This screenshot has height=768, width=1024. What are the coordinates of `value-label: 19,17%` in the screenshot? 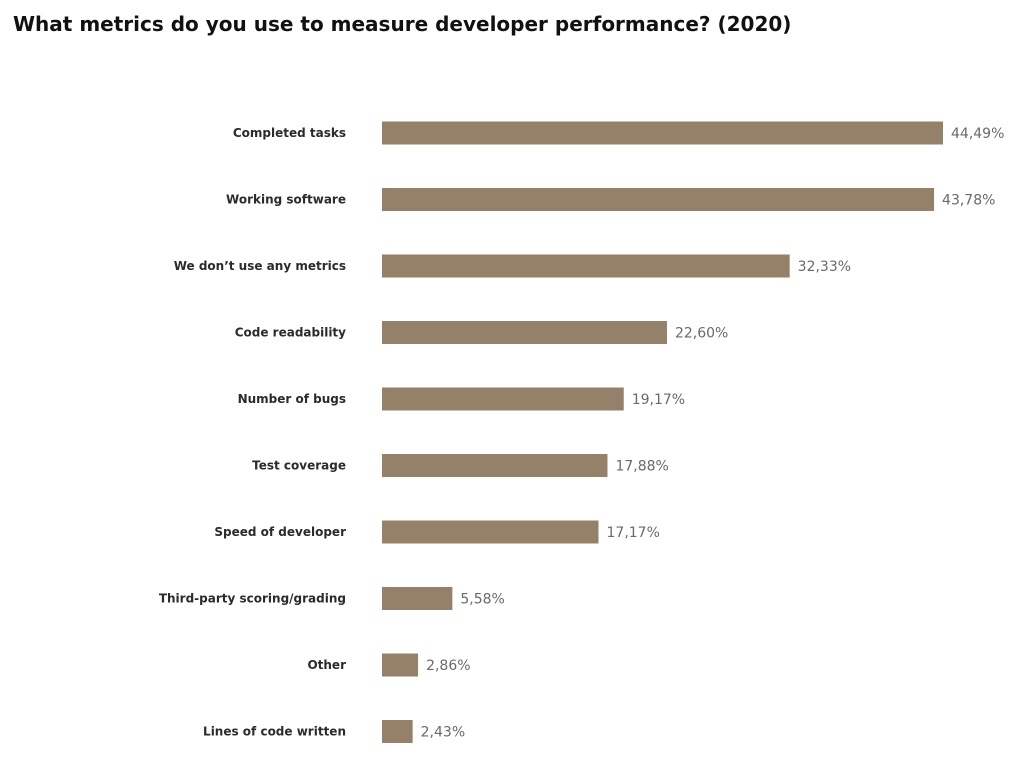 It's located at (658, 400).